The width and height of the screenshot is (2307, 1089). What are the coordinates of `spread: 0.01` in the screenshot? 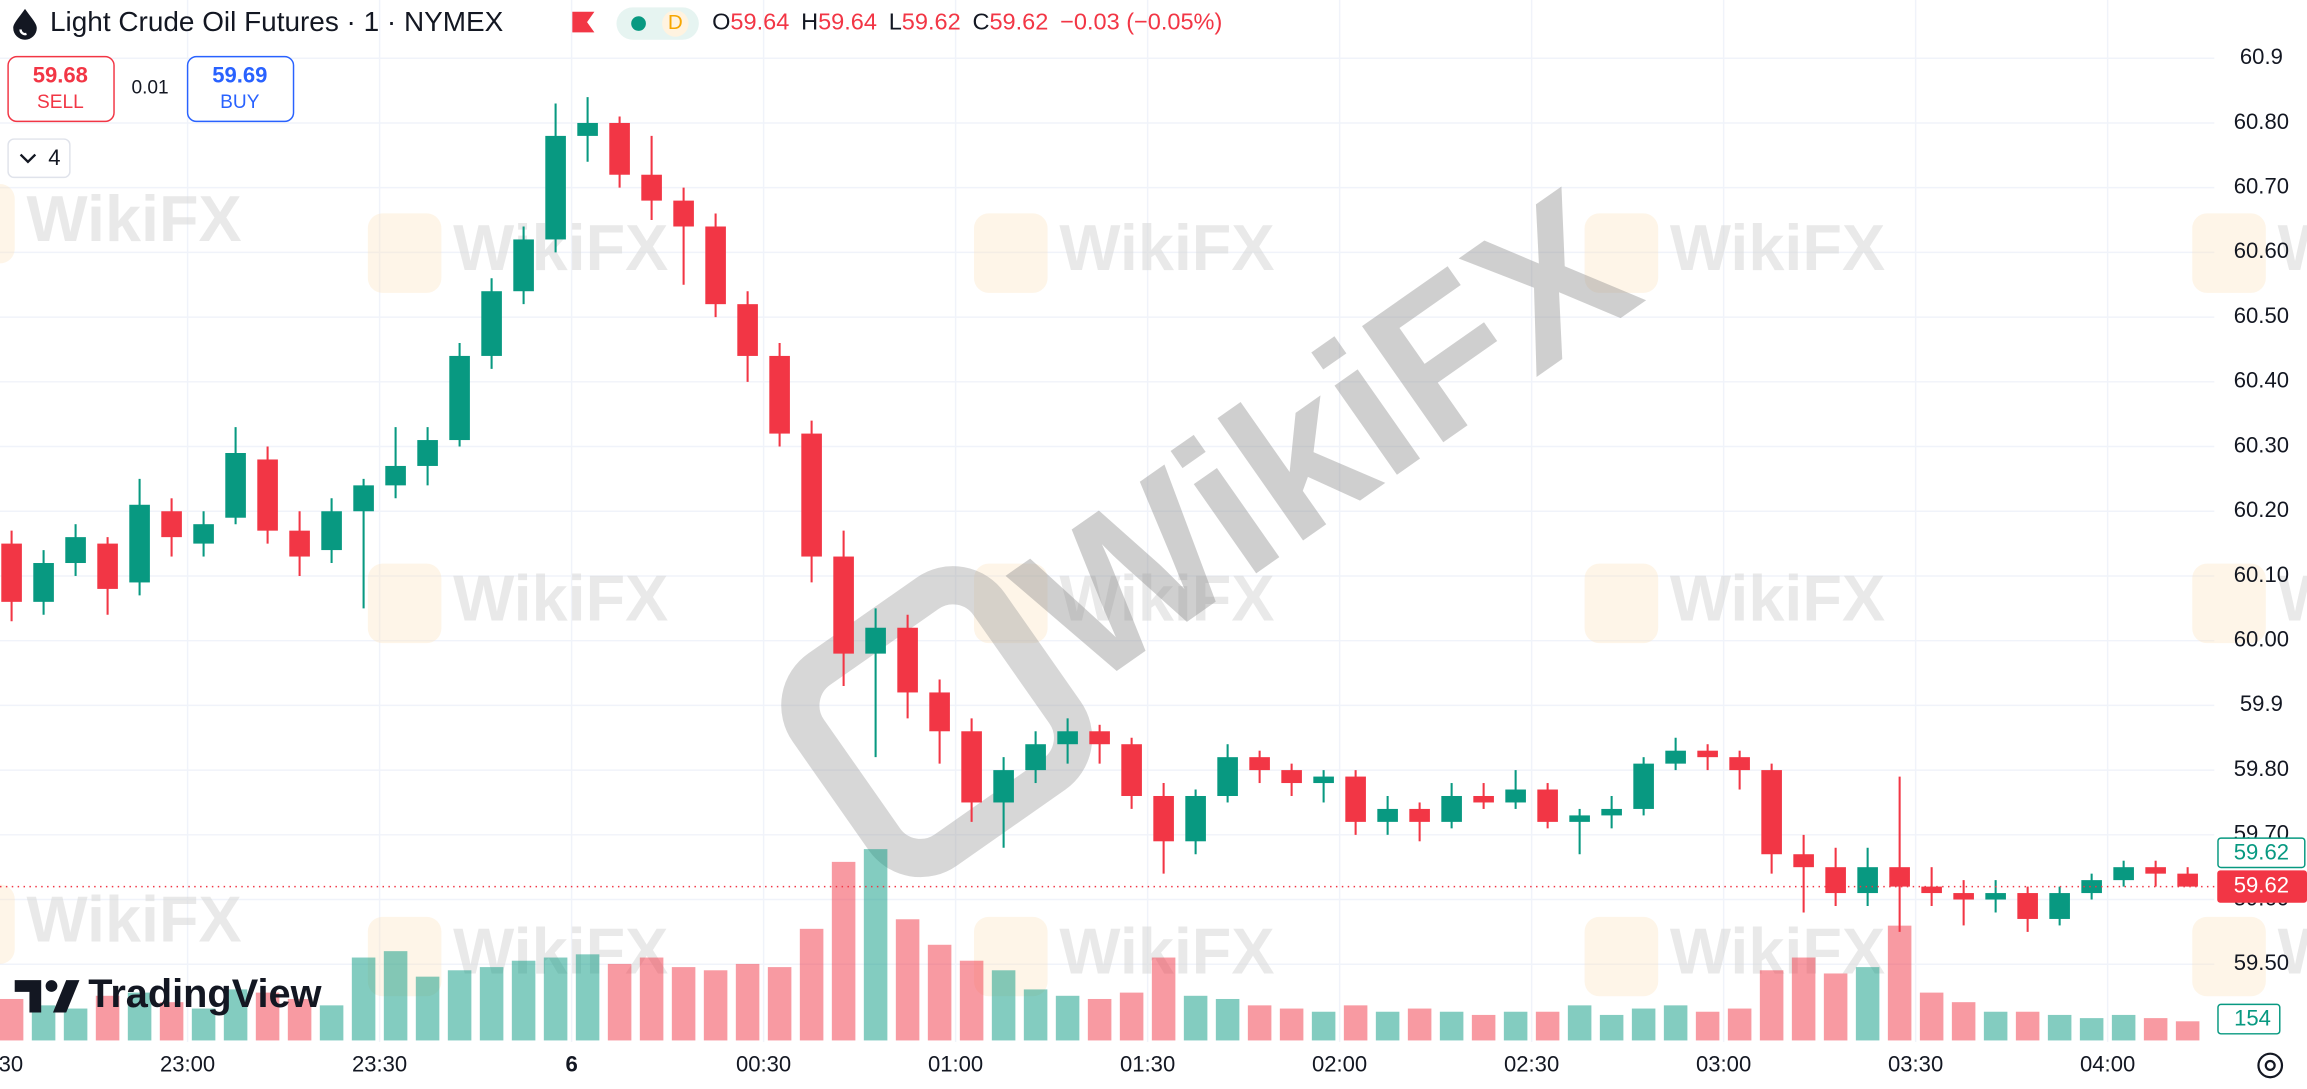 It's located at (149, 87).